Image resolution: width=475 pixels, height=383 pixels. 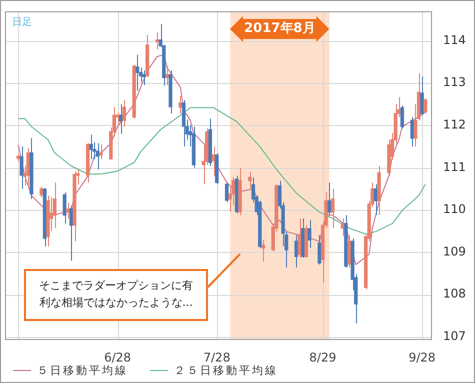 I want to click on legend-label: ２５日移動平均線, so click(x=226, y=370).